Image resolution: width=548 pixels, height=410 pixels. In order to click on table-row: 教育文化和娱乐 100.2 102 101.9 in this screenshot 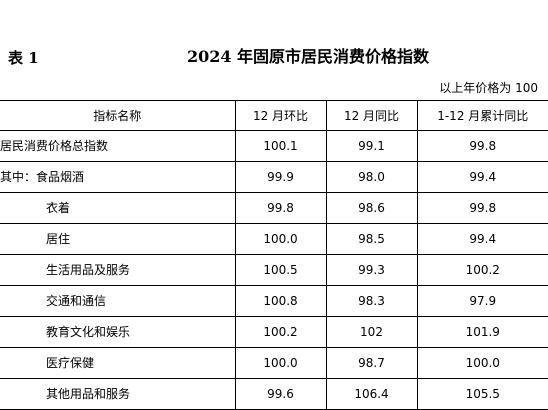, I will do `click(274, 332)`.